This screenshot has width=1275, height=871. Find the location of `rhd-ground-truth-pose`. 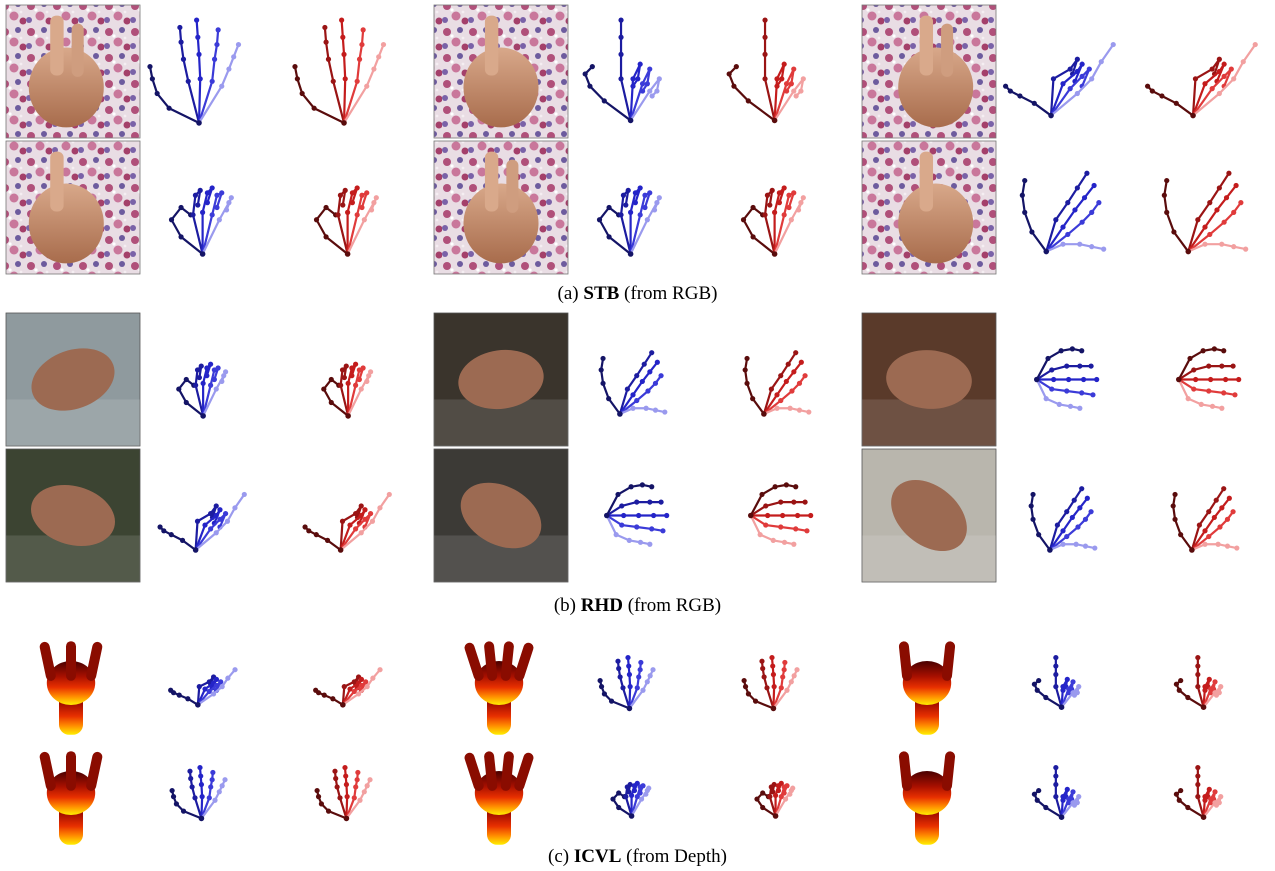

rhd-ground-truth-pose is located at coordinates (1205, 519).